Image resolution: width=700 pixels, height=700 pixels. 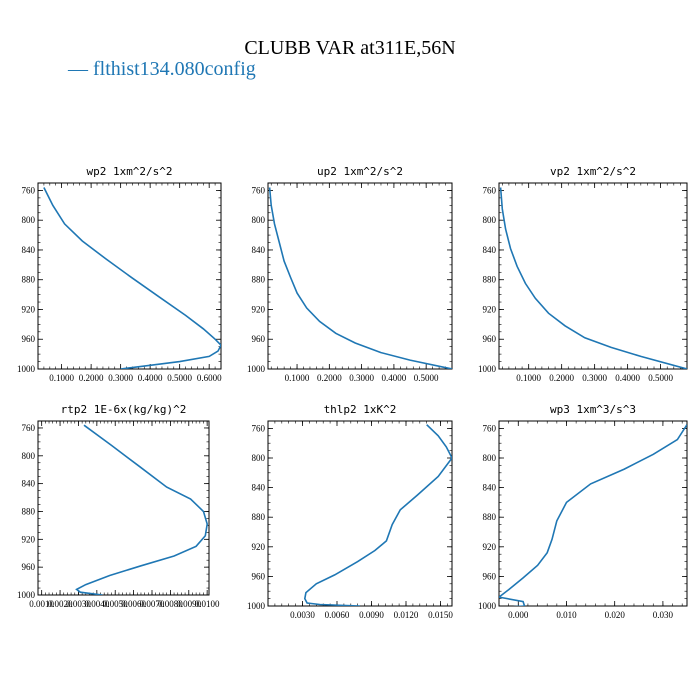 What do you see at coordinates (129, 171) in the screenshot?
I see `panel-title: wp2 1xm^2/s^2` at bounding box center [129, 171].